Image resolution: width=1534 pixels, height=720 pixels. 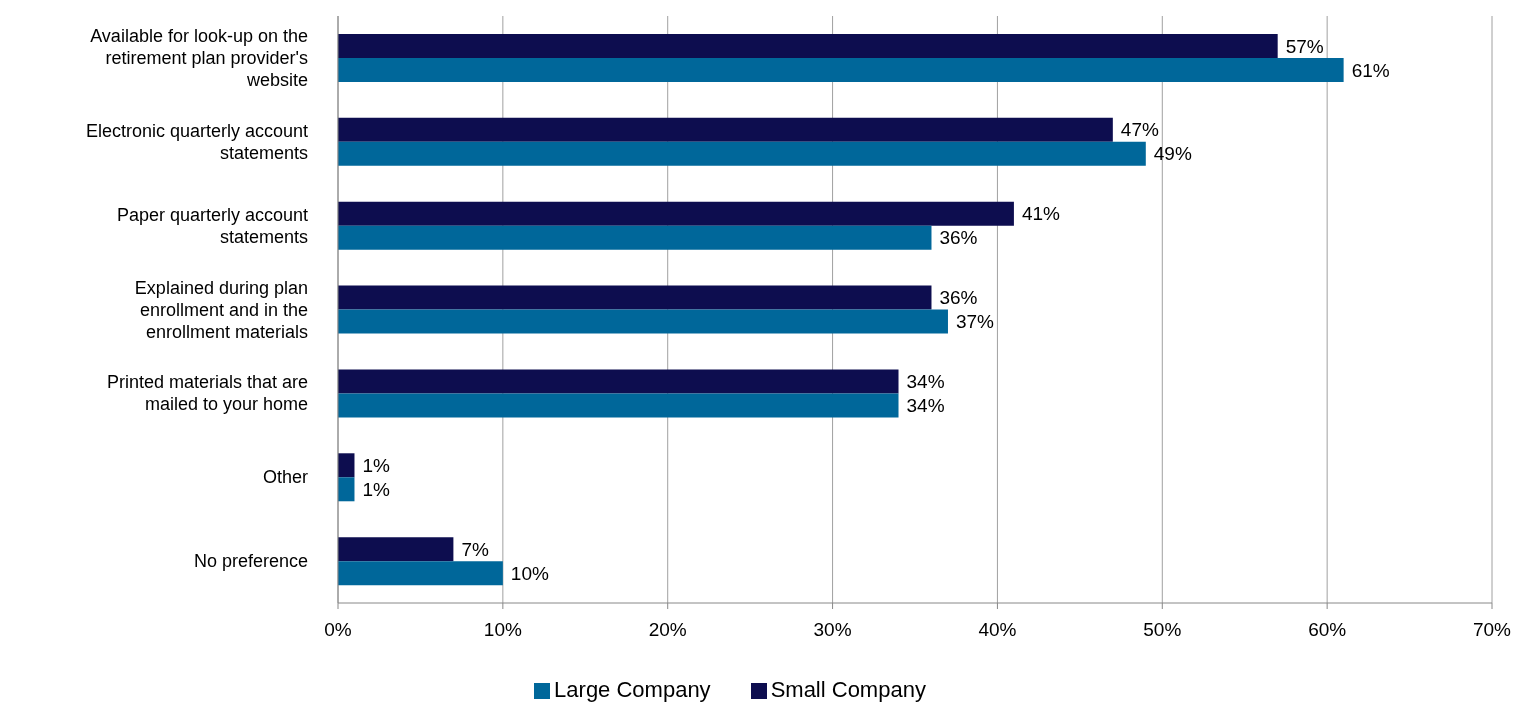 I want to click on x-tick-label: 0%, so click(x=338, y=630).